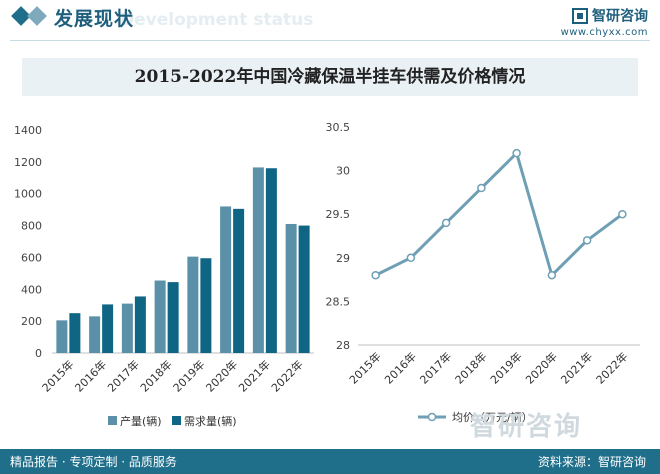  What do you see at coordinates (28, 194) in the screenshot?
I see `y-tick-label: 1000` at bounding box center [28, 194].